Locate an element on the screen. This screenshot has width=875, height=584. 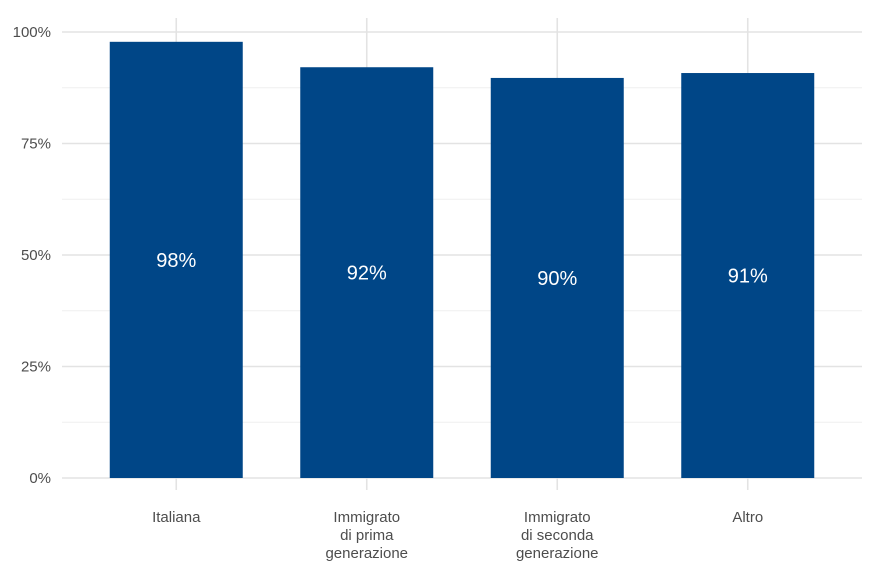
x-tick-label-line: Altro is located at coordinates (747, 517).